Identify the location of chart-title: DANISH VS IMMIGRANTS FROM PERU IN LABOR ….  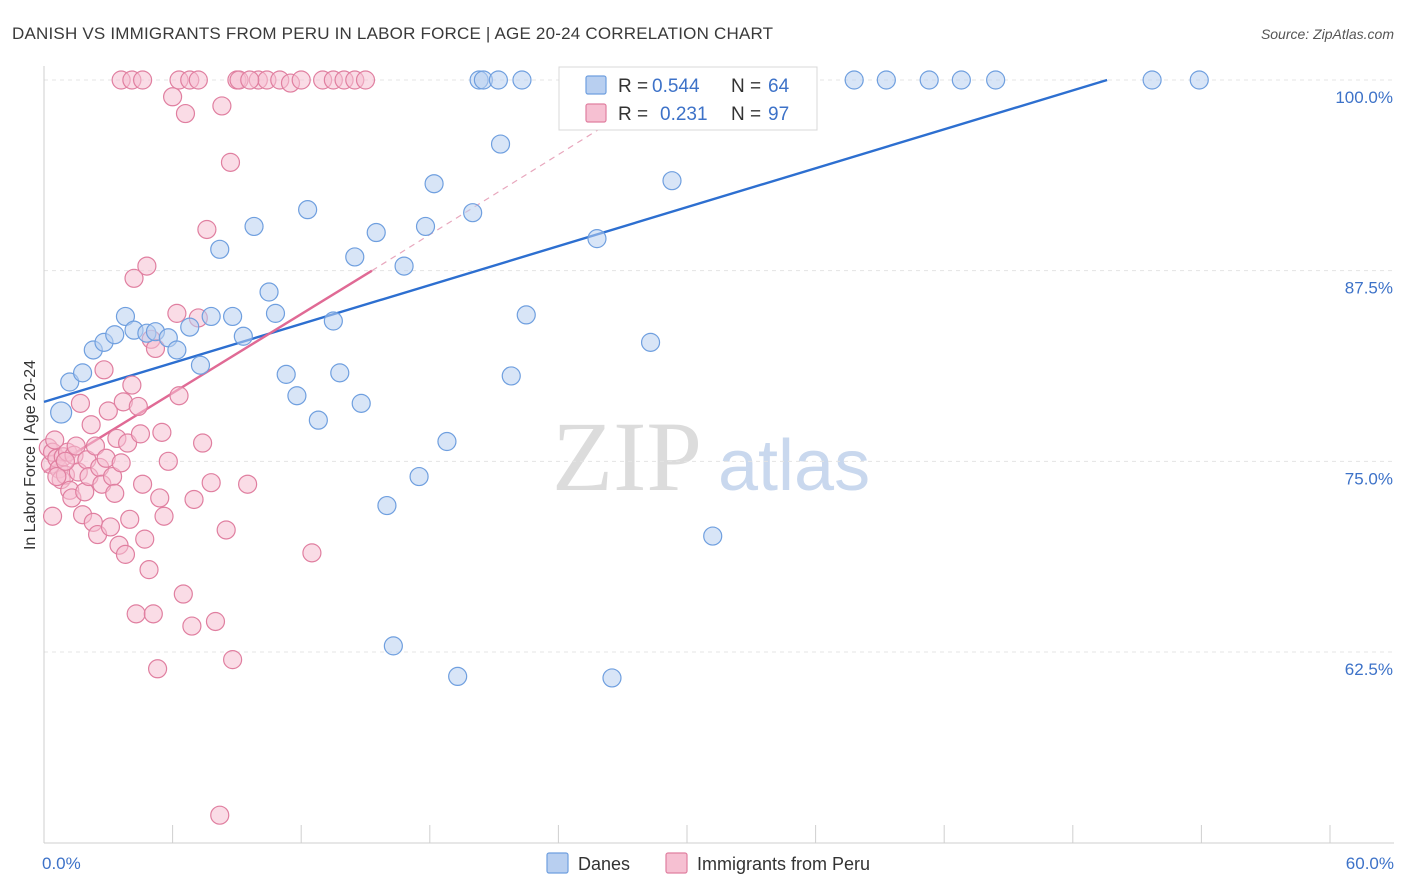
(392, 33).